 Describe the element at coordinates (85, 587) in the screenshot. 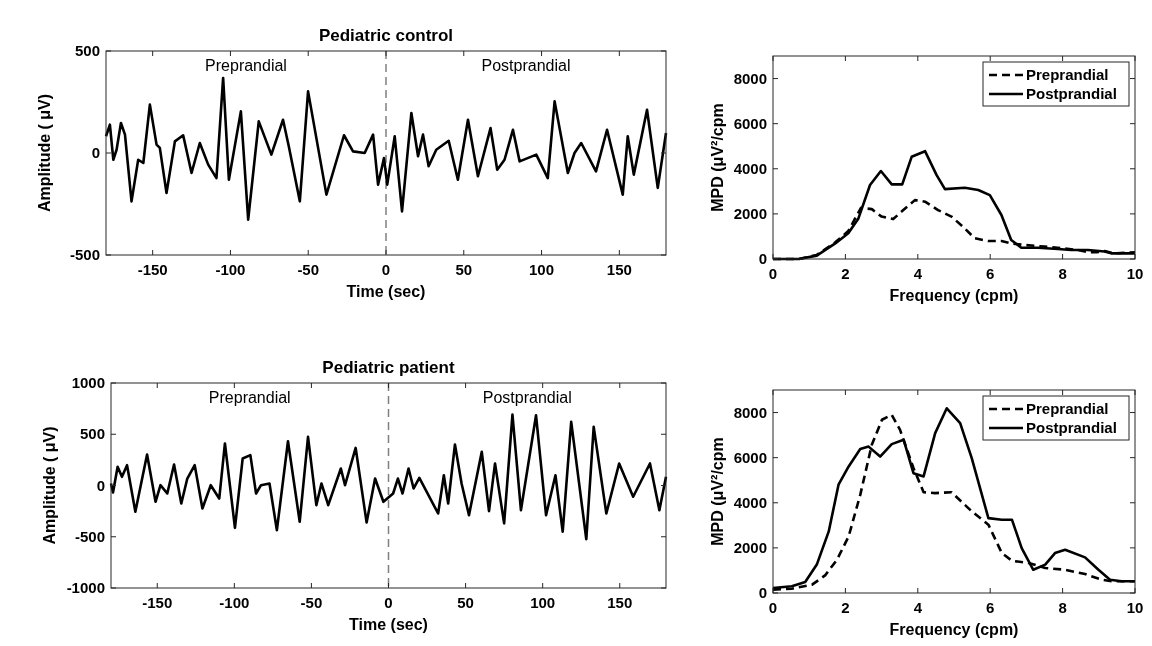

I see `y-tick-label: -1000` at that location.